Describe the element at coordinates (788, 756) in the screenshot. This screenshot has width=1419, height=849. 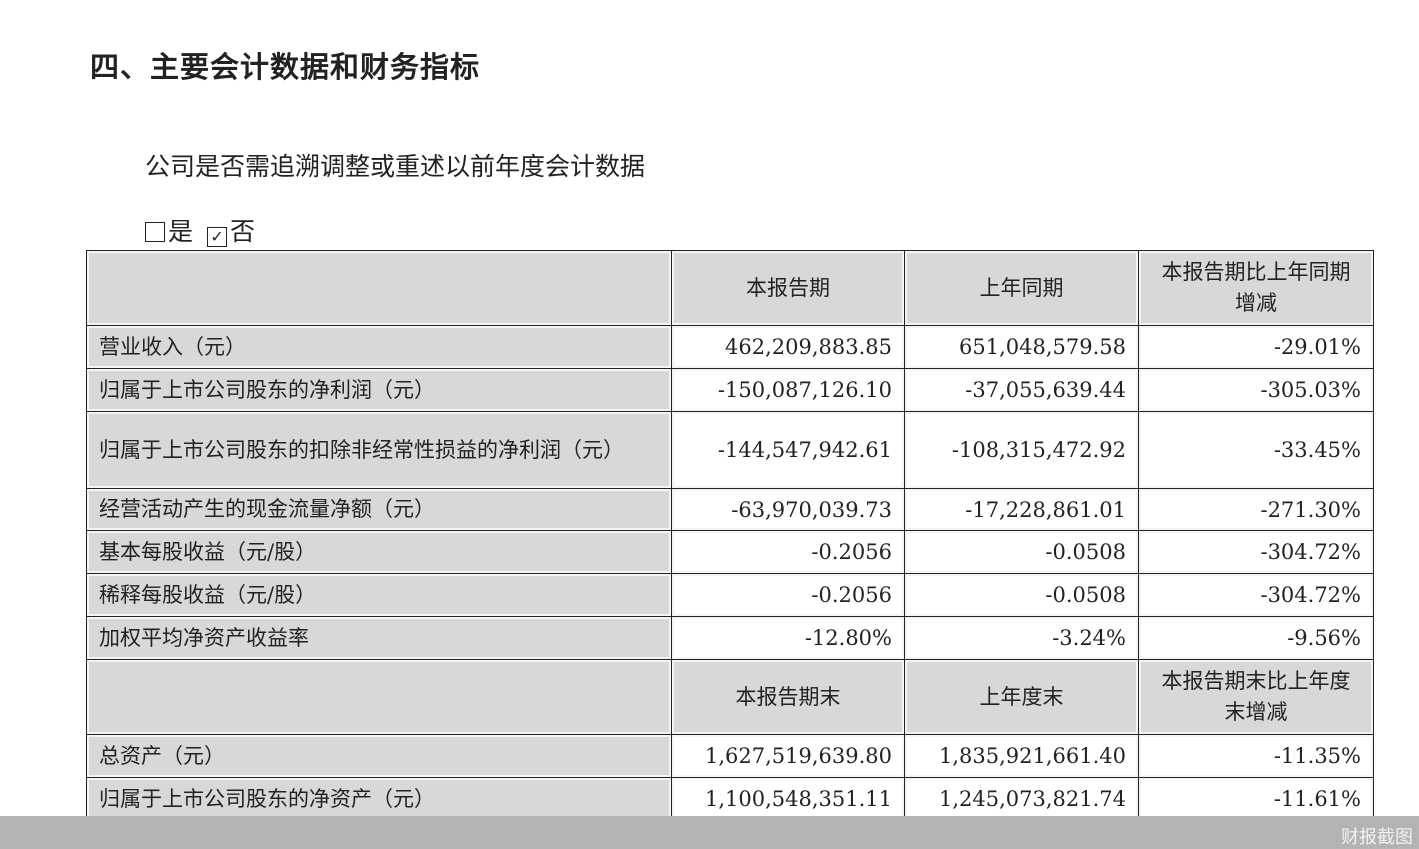
I see `value-cell: 1,627,519,639.80` at that location.